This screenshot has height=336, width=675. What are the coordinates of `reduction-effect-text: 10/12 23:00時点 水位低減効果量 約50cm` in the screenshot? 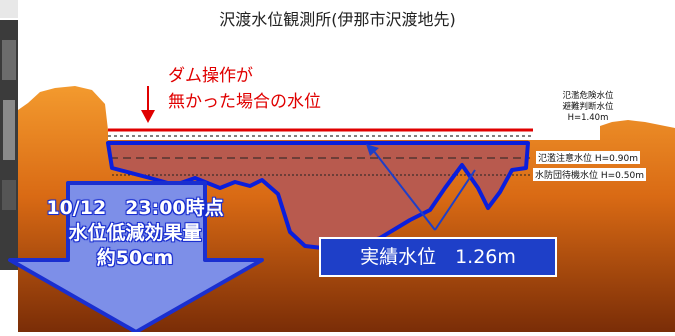 It's located at (135, 233).